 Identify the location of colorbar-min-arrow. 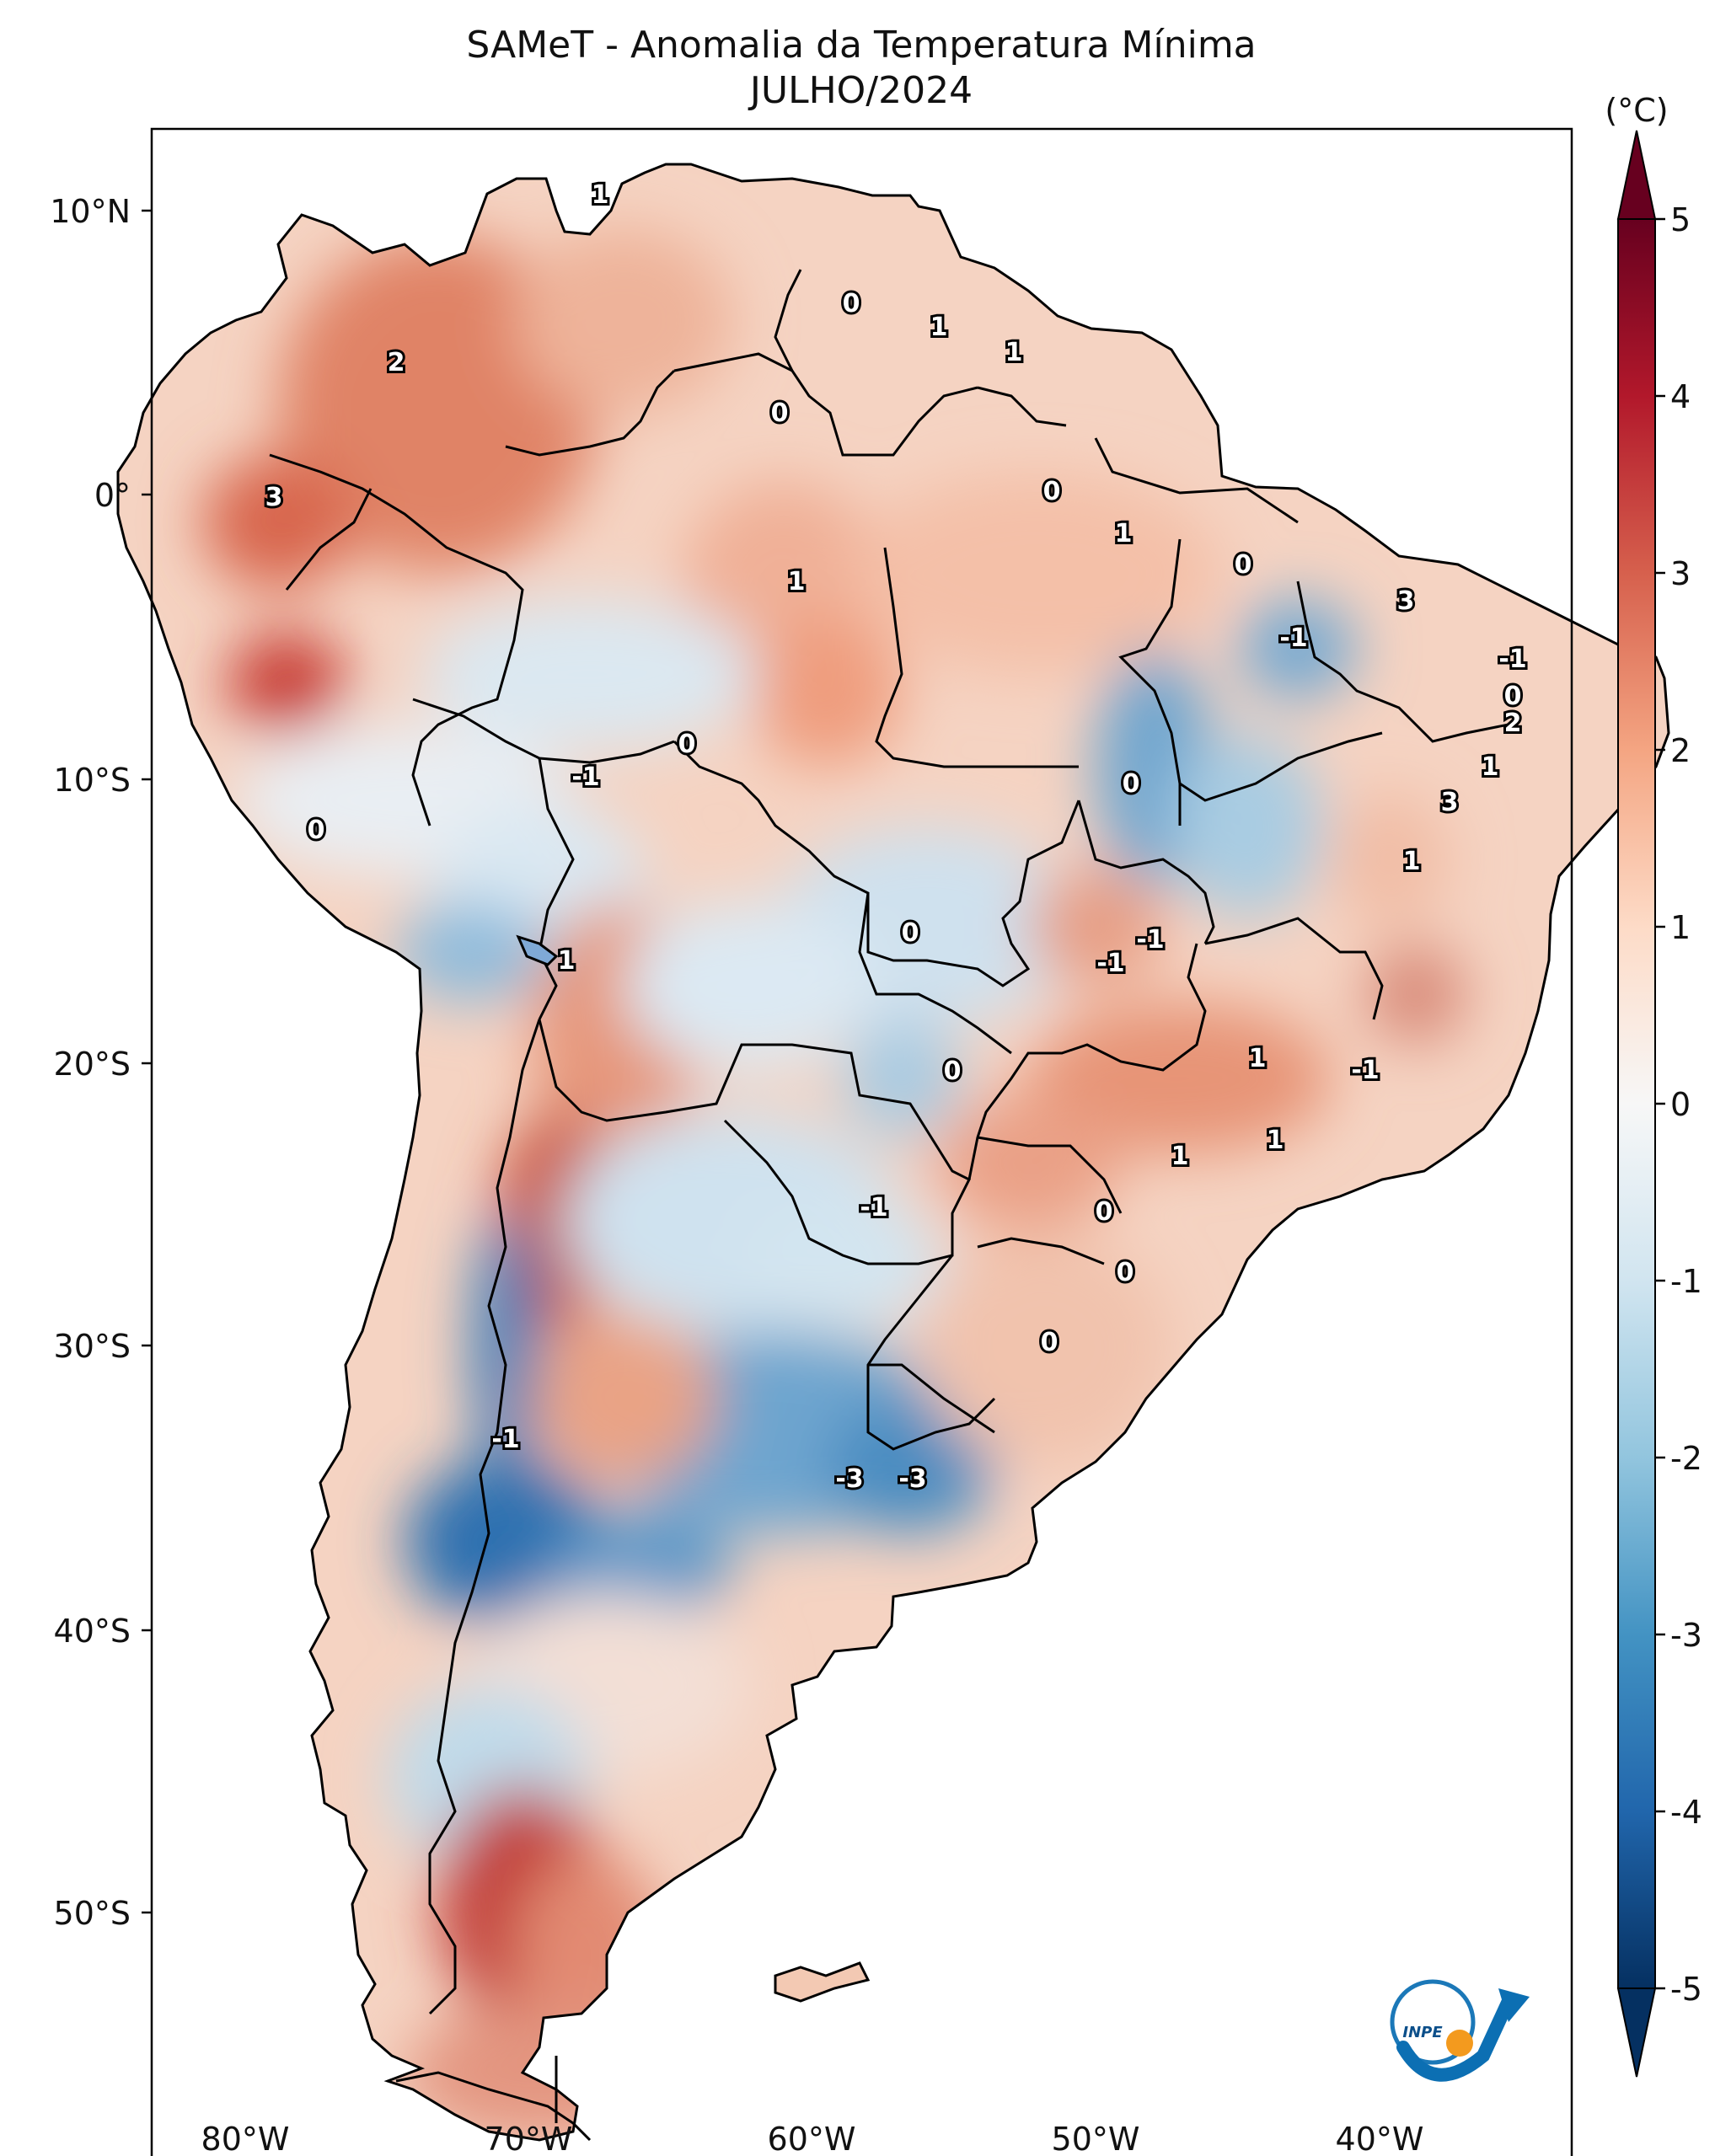
(1636, 2032).